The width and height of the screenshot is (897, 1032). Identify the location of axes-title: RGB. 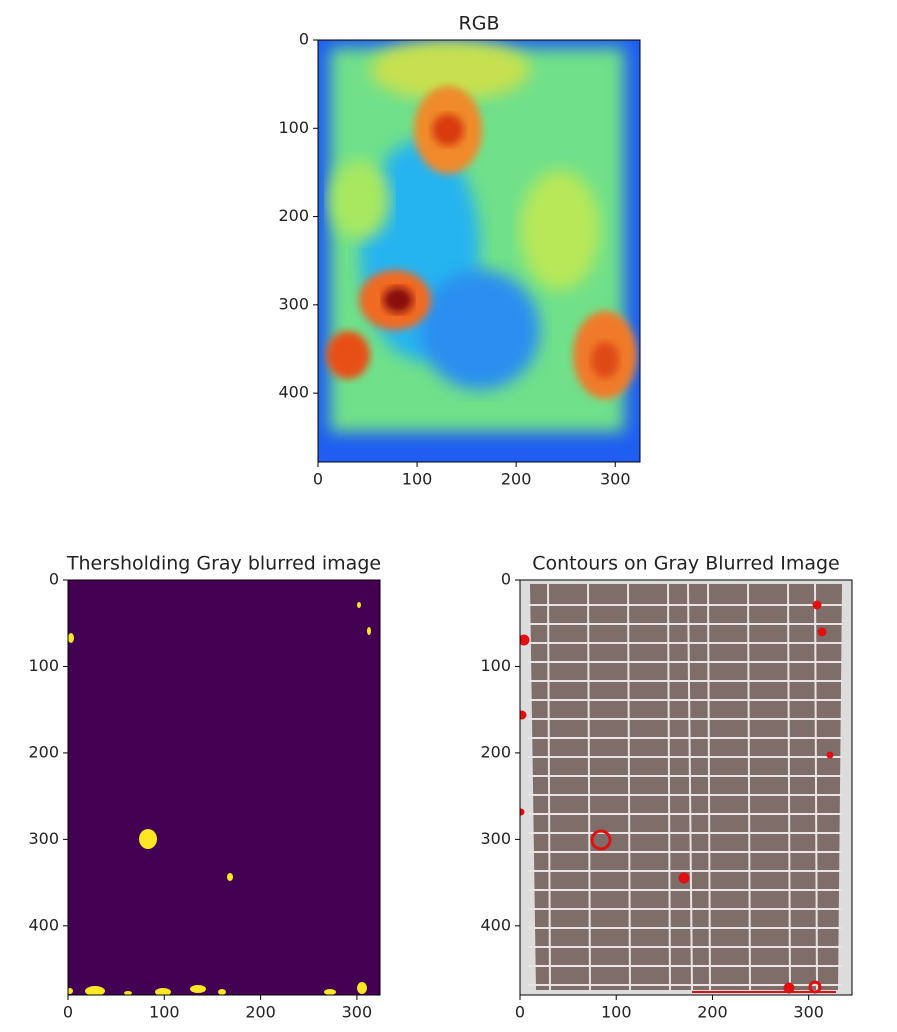
(479, 24).